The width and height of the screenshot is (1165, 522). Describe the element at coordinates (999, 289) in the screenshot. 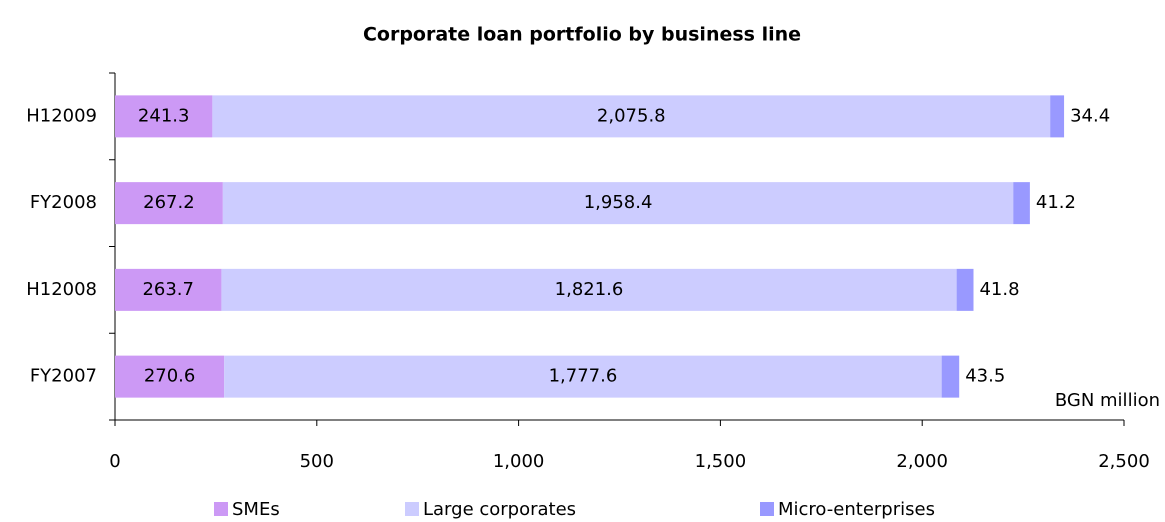

I see `data-label: 41.8` at that location.